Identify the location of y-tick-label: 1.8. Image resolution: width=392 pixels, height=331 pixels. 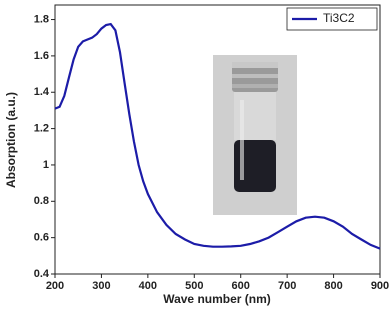
(41, 19).